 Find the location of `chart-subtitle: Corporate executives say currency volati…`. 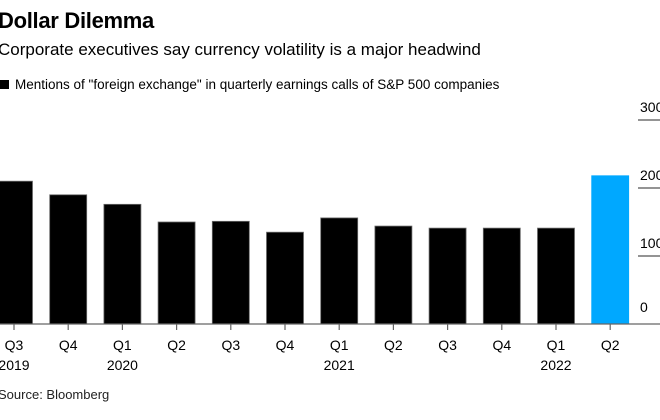

chart-subtitle: Corporate executives say currency volati… is located at coordinates (240, 49).